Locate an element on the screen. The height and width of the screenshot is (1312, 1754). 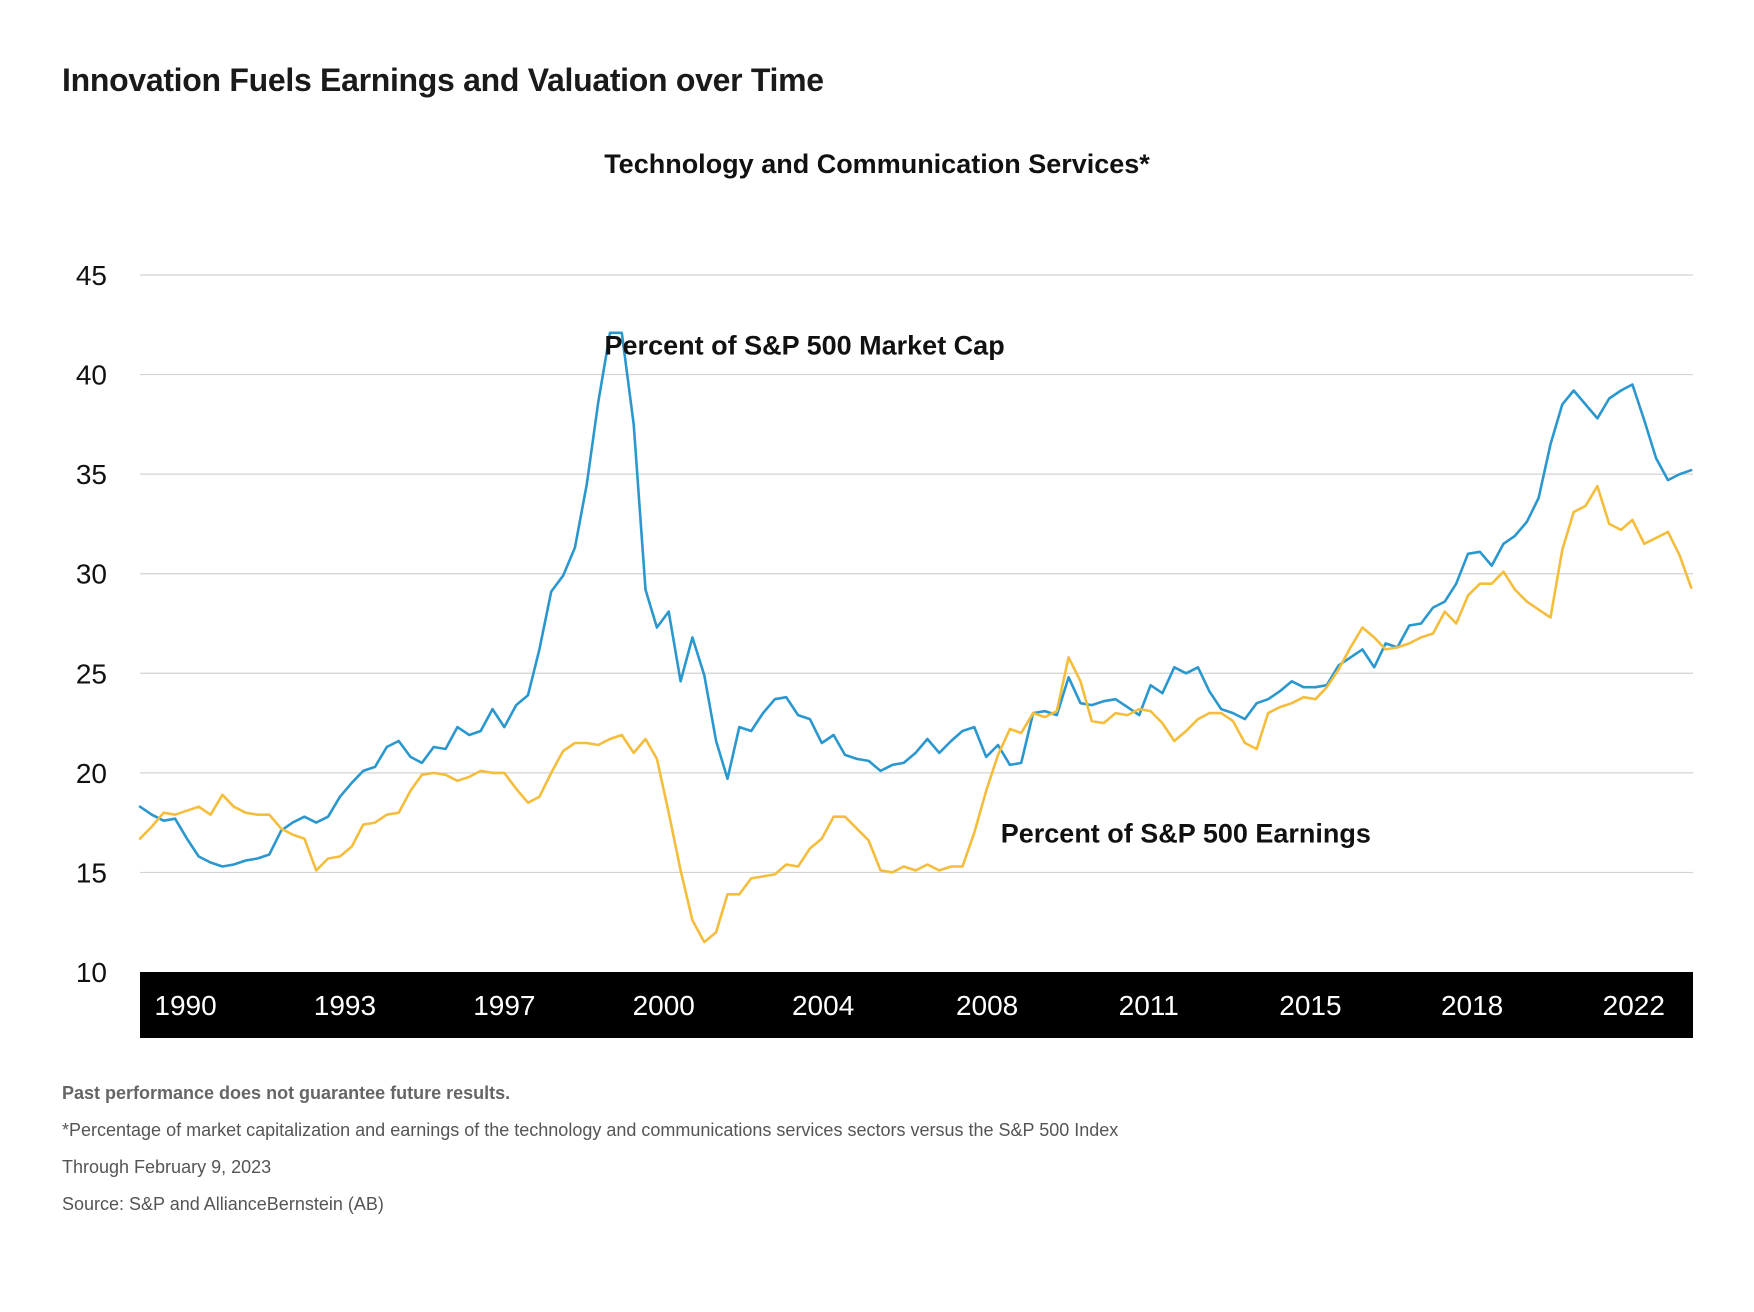
chart-title: Technology and Communication Services* is located at coordinates (877, 164).